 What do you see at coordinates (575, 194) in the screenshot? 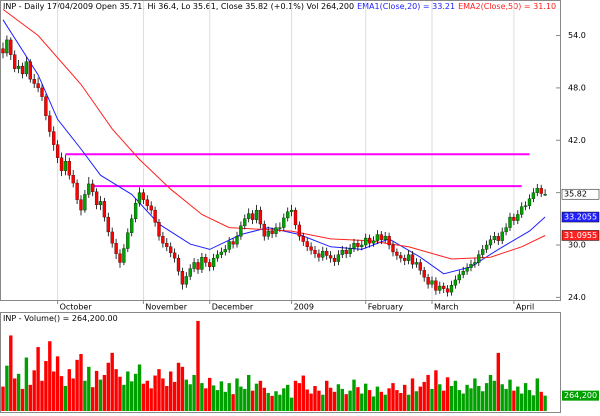
I see `price-badge: 35.82` at bounding box center [575, 194].